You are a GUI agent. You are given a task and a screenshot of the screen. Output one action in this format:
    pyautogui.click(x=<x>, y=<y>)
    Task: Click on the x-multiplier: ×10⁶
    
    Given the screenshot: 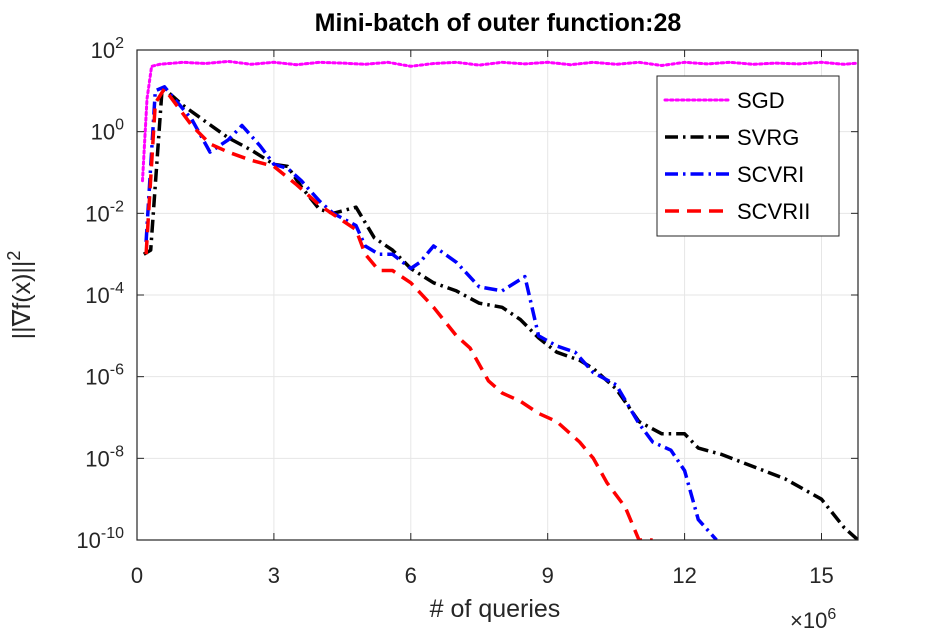 What is the action you would take?
    pyautogui.click(x=813, y=619)
    